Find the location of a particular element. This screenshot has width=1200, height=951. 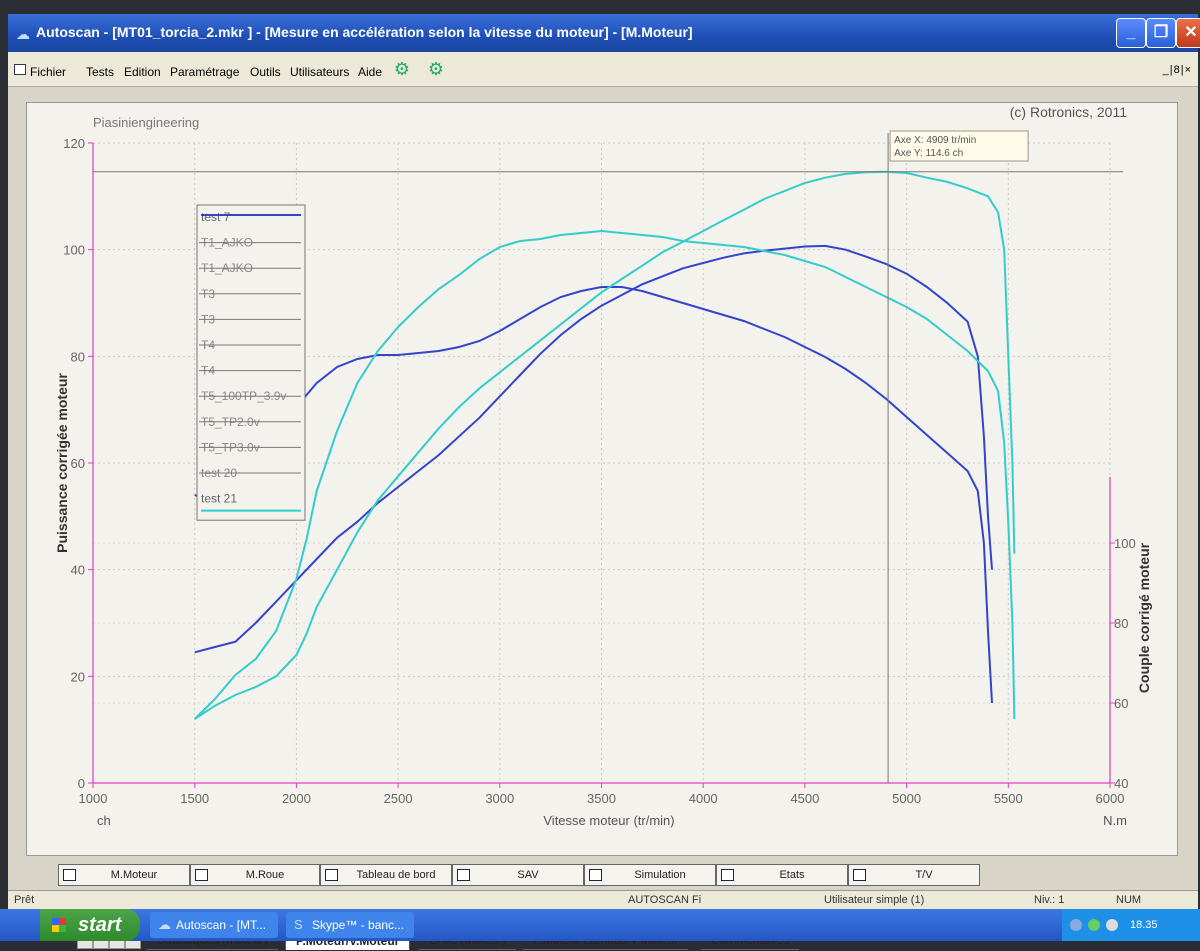

legend-box is located at coordinates (251, 362).